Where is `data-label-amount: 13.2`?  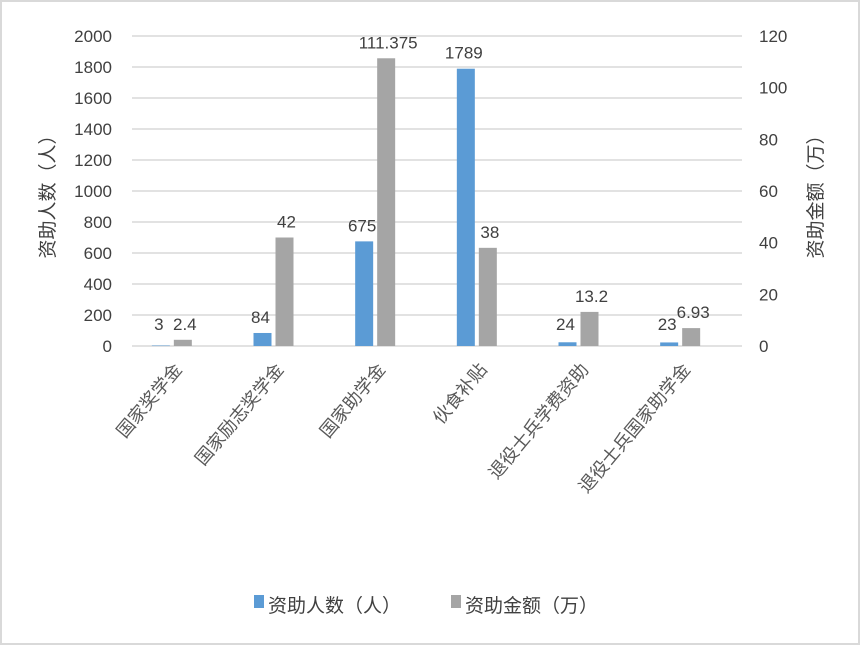
data-label-amount: 13.2 is located at coordinates (591, 296).